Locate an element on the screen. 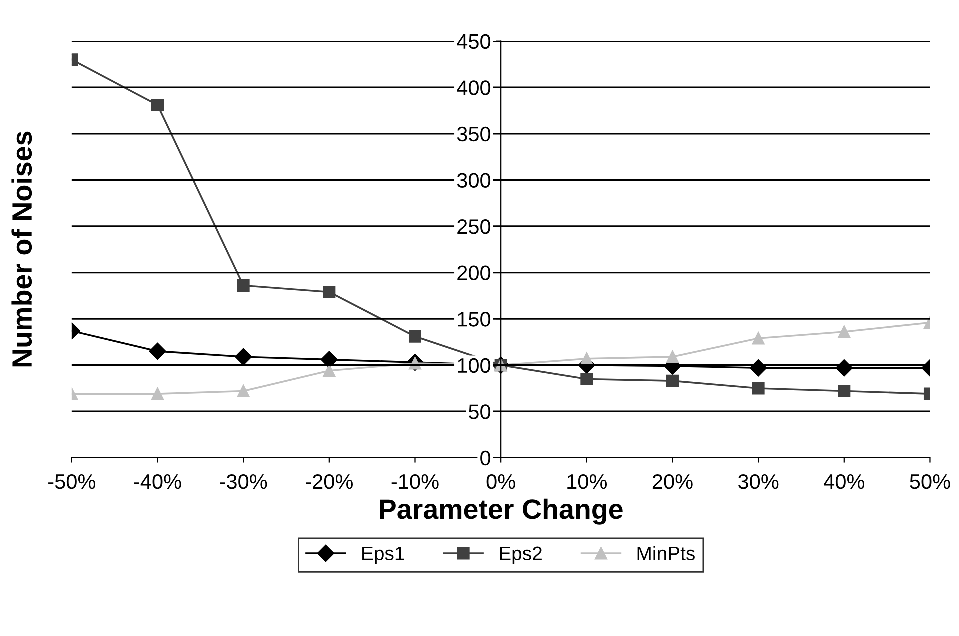  x-tick-label: 30% is located at coordinates (758, 482).